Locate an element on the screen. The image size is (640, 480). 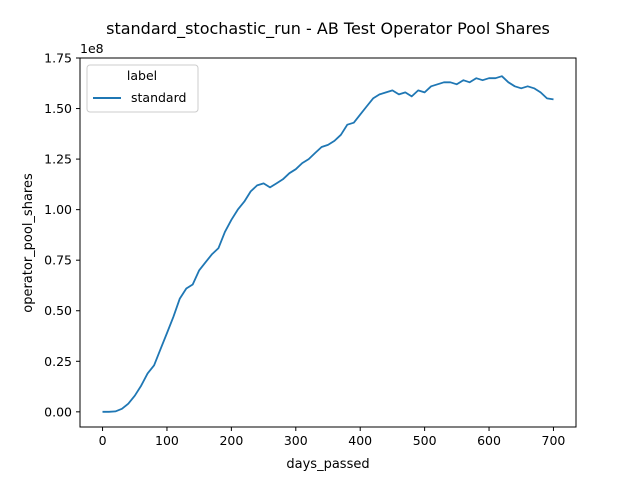
y-tick-label: 1.25 is located at coordinates (58, 159).